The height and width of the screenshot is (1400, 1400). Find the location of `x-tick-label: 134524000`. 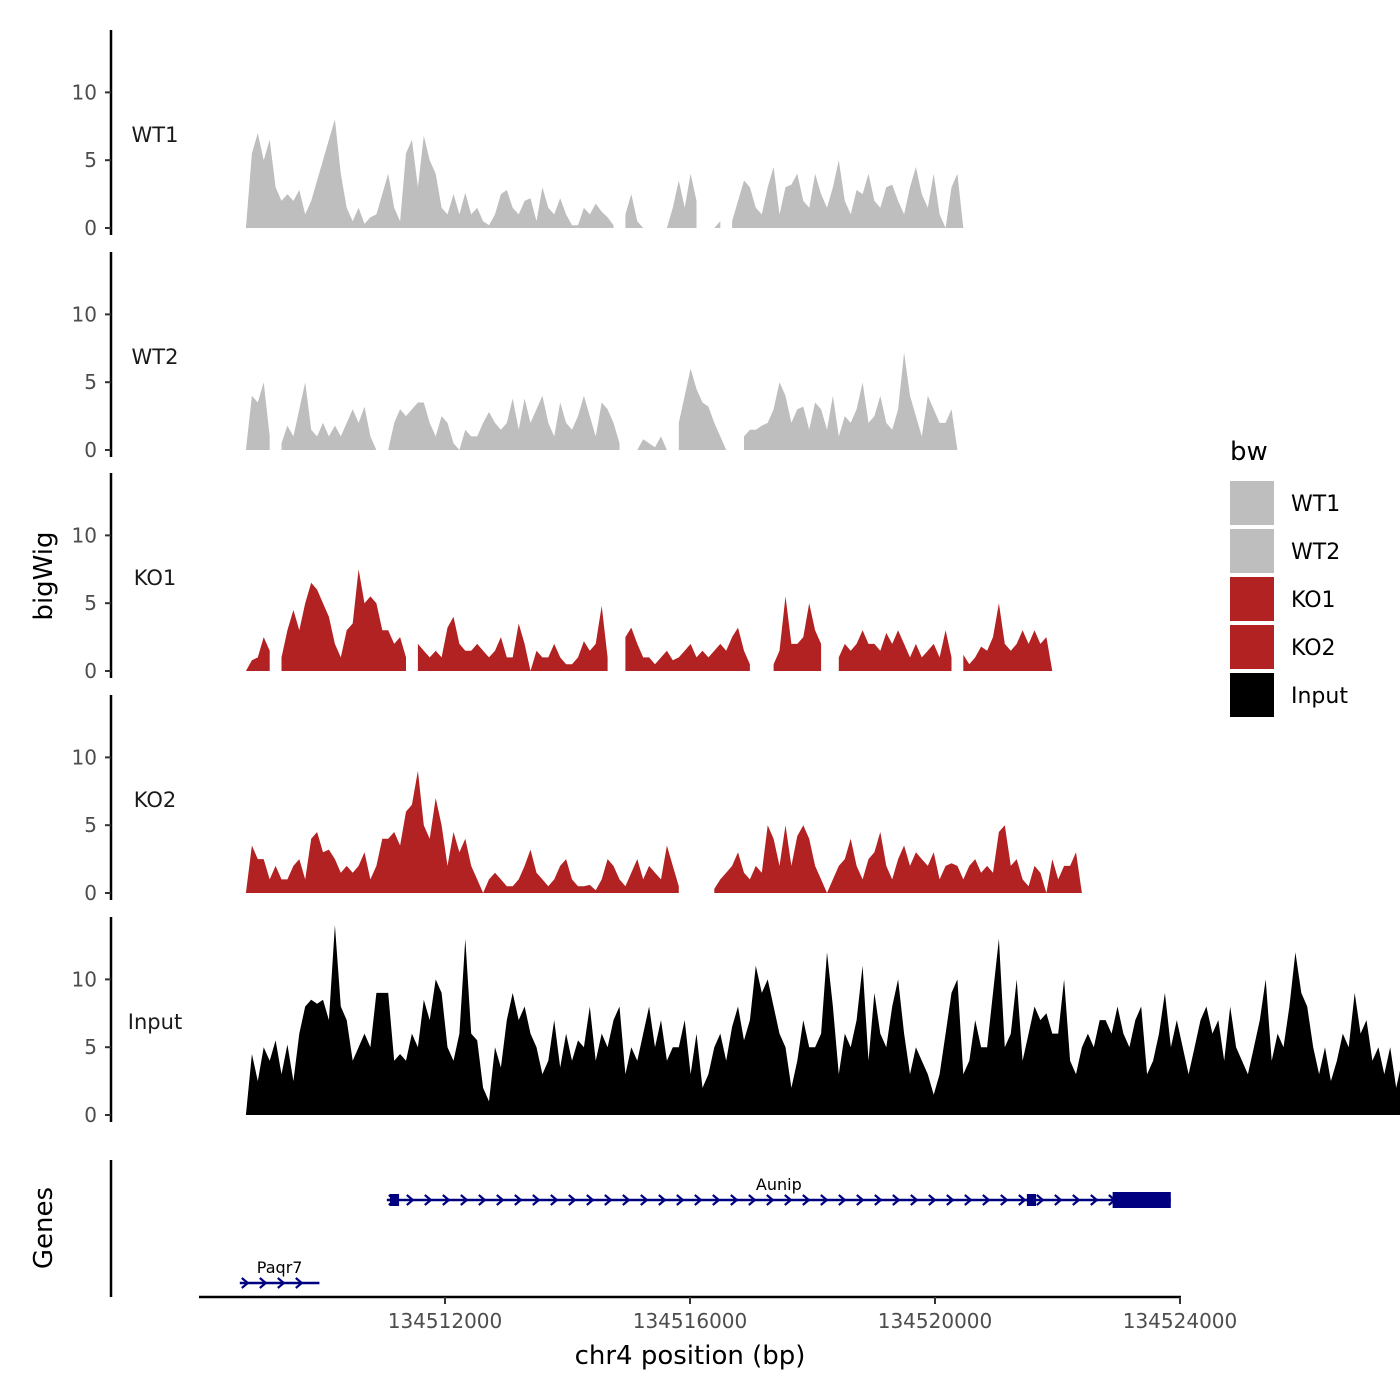

x-tick-label: 134524000 is located at coordinates (1180, 1321).